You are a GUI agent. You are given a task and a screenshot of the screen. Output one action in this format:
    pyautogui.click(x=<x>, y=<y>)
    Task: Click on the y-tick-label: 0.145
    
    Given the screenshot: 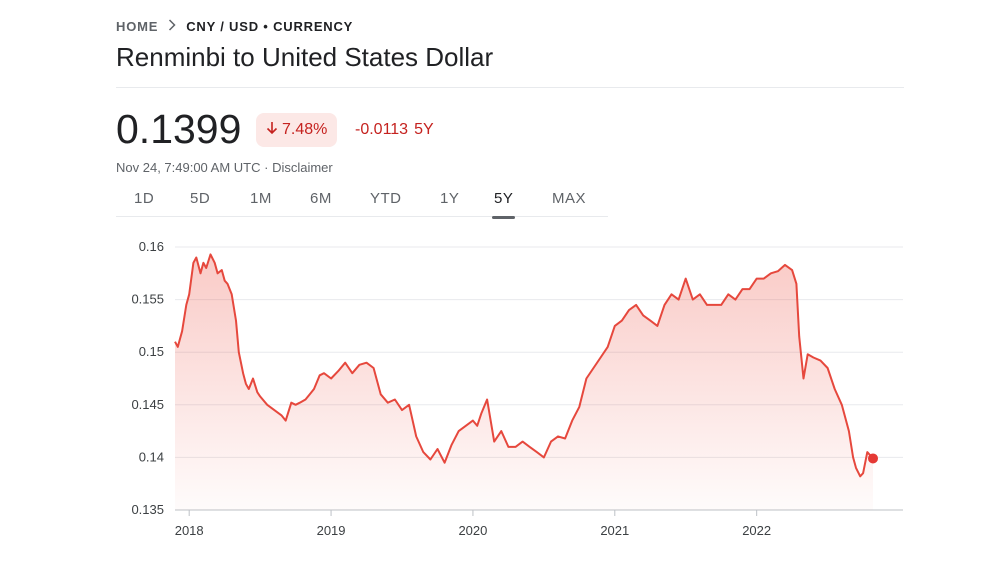 What is the action you would take?
    pyautogui.click(x=147, y=404)
    